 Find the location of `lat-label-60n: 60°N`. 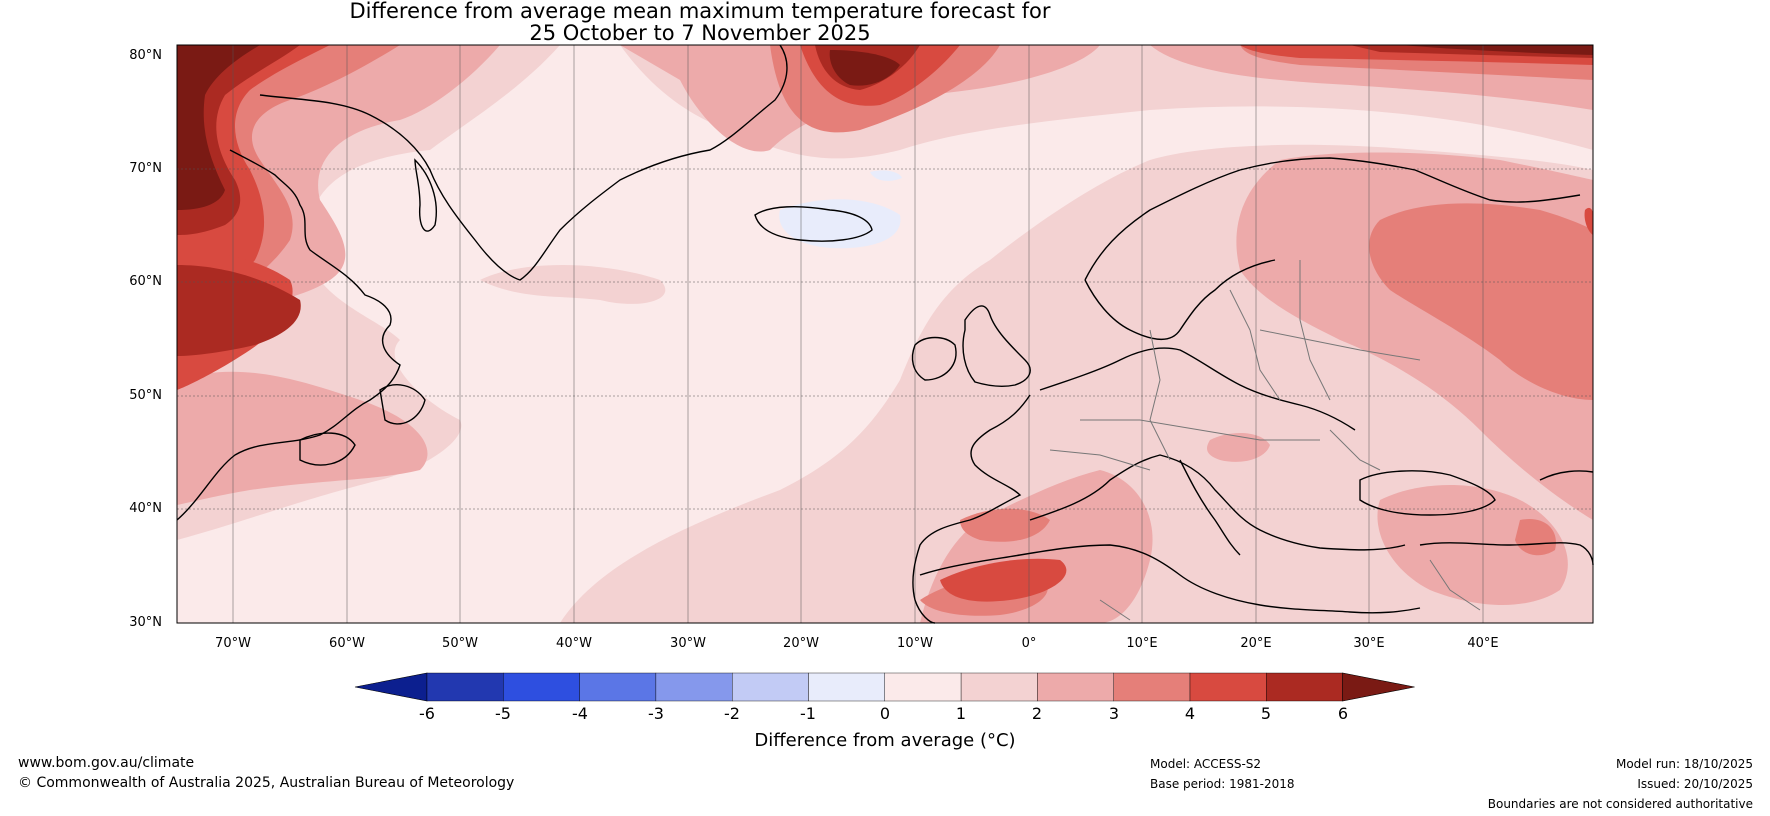

lat-label-60n: 60°N is located at coordinates (145, 281).